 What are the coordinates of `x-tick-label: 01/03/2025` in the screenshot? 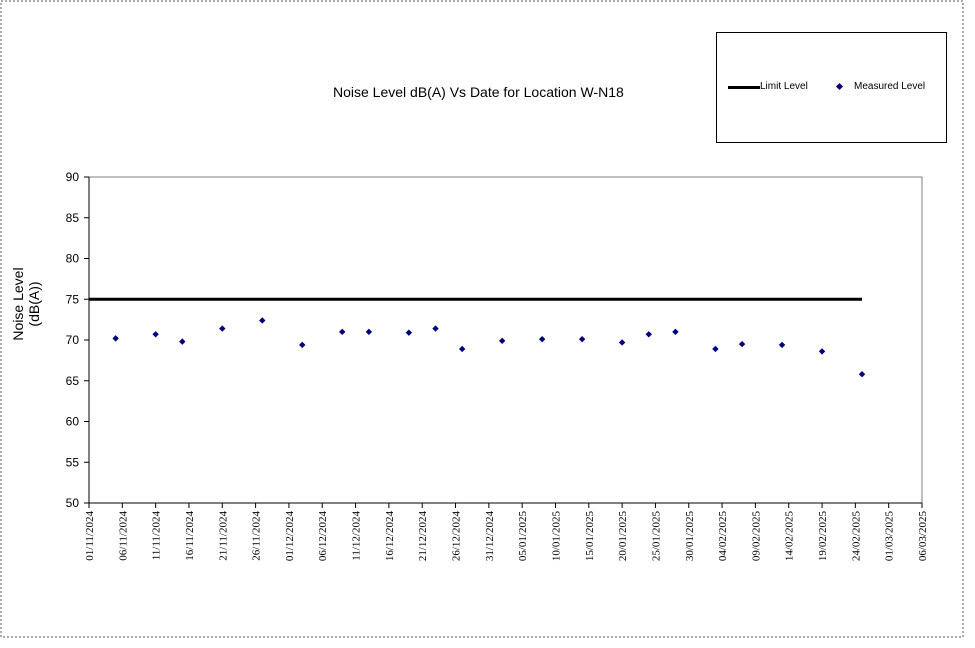 It's located at (890, 536).